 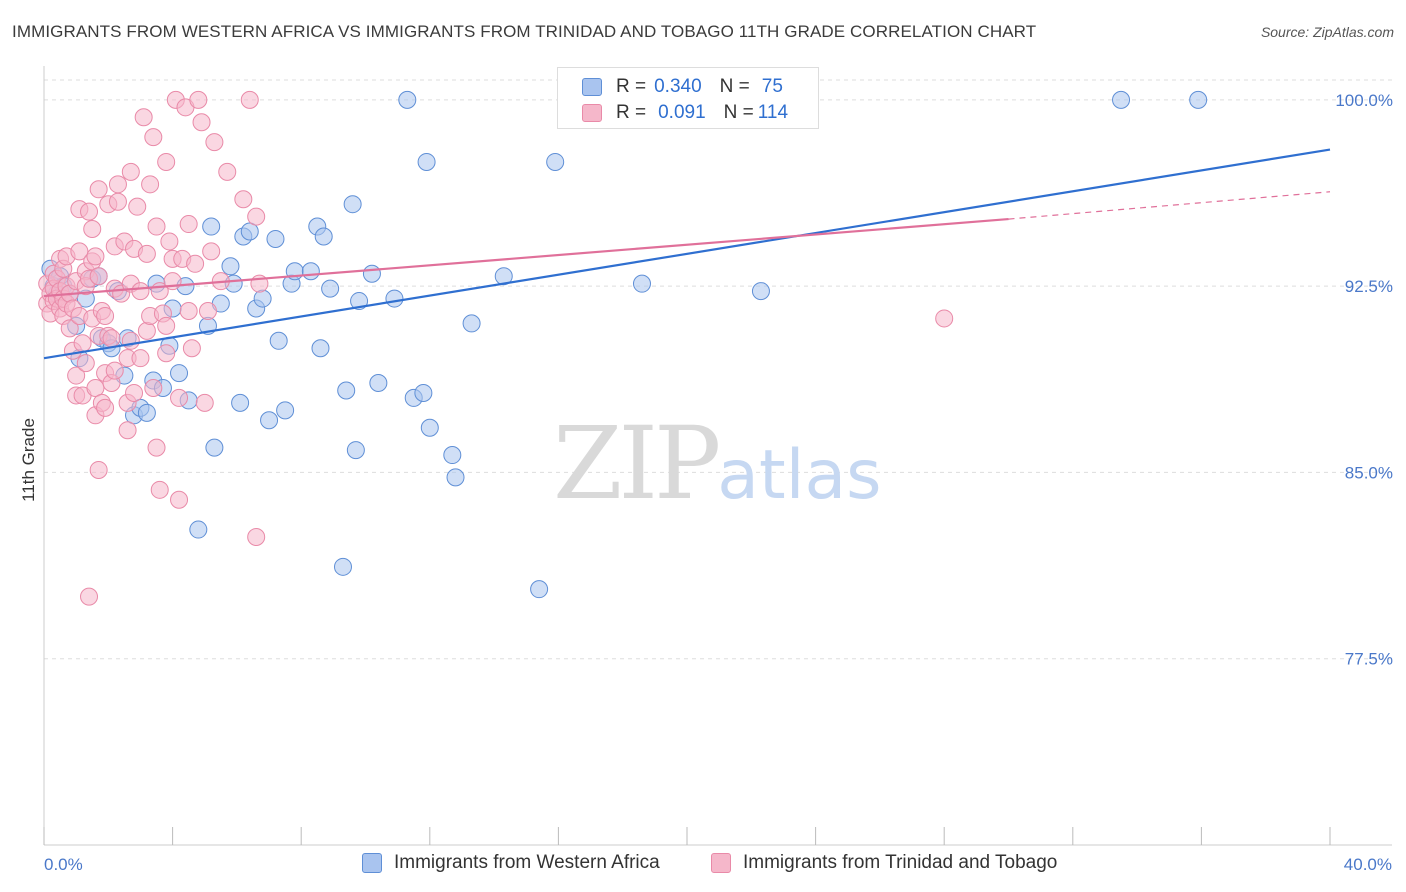 I want to click on legend-r-value: 0.340, so click(x=678, y=86).